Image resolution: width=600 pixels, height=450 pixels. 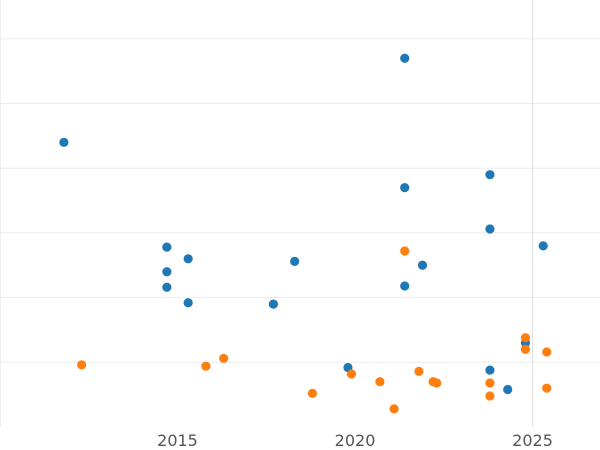 I want to click on x-tick-label: 2020, so click(x=355, y=440).